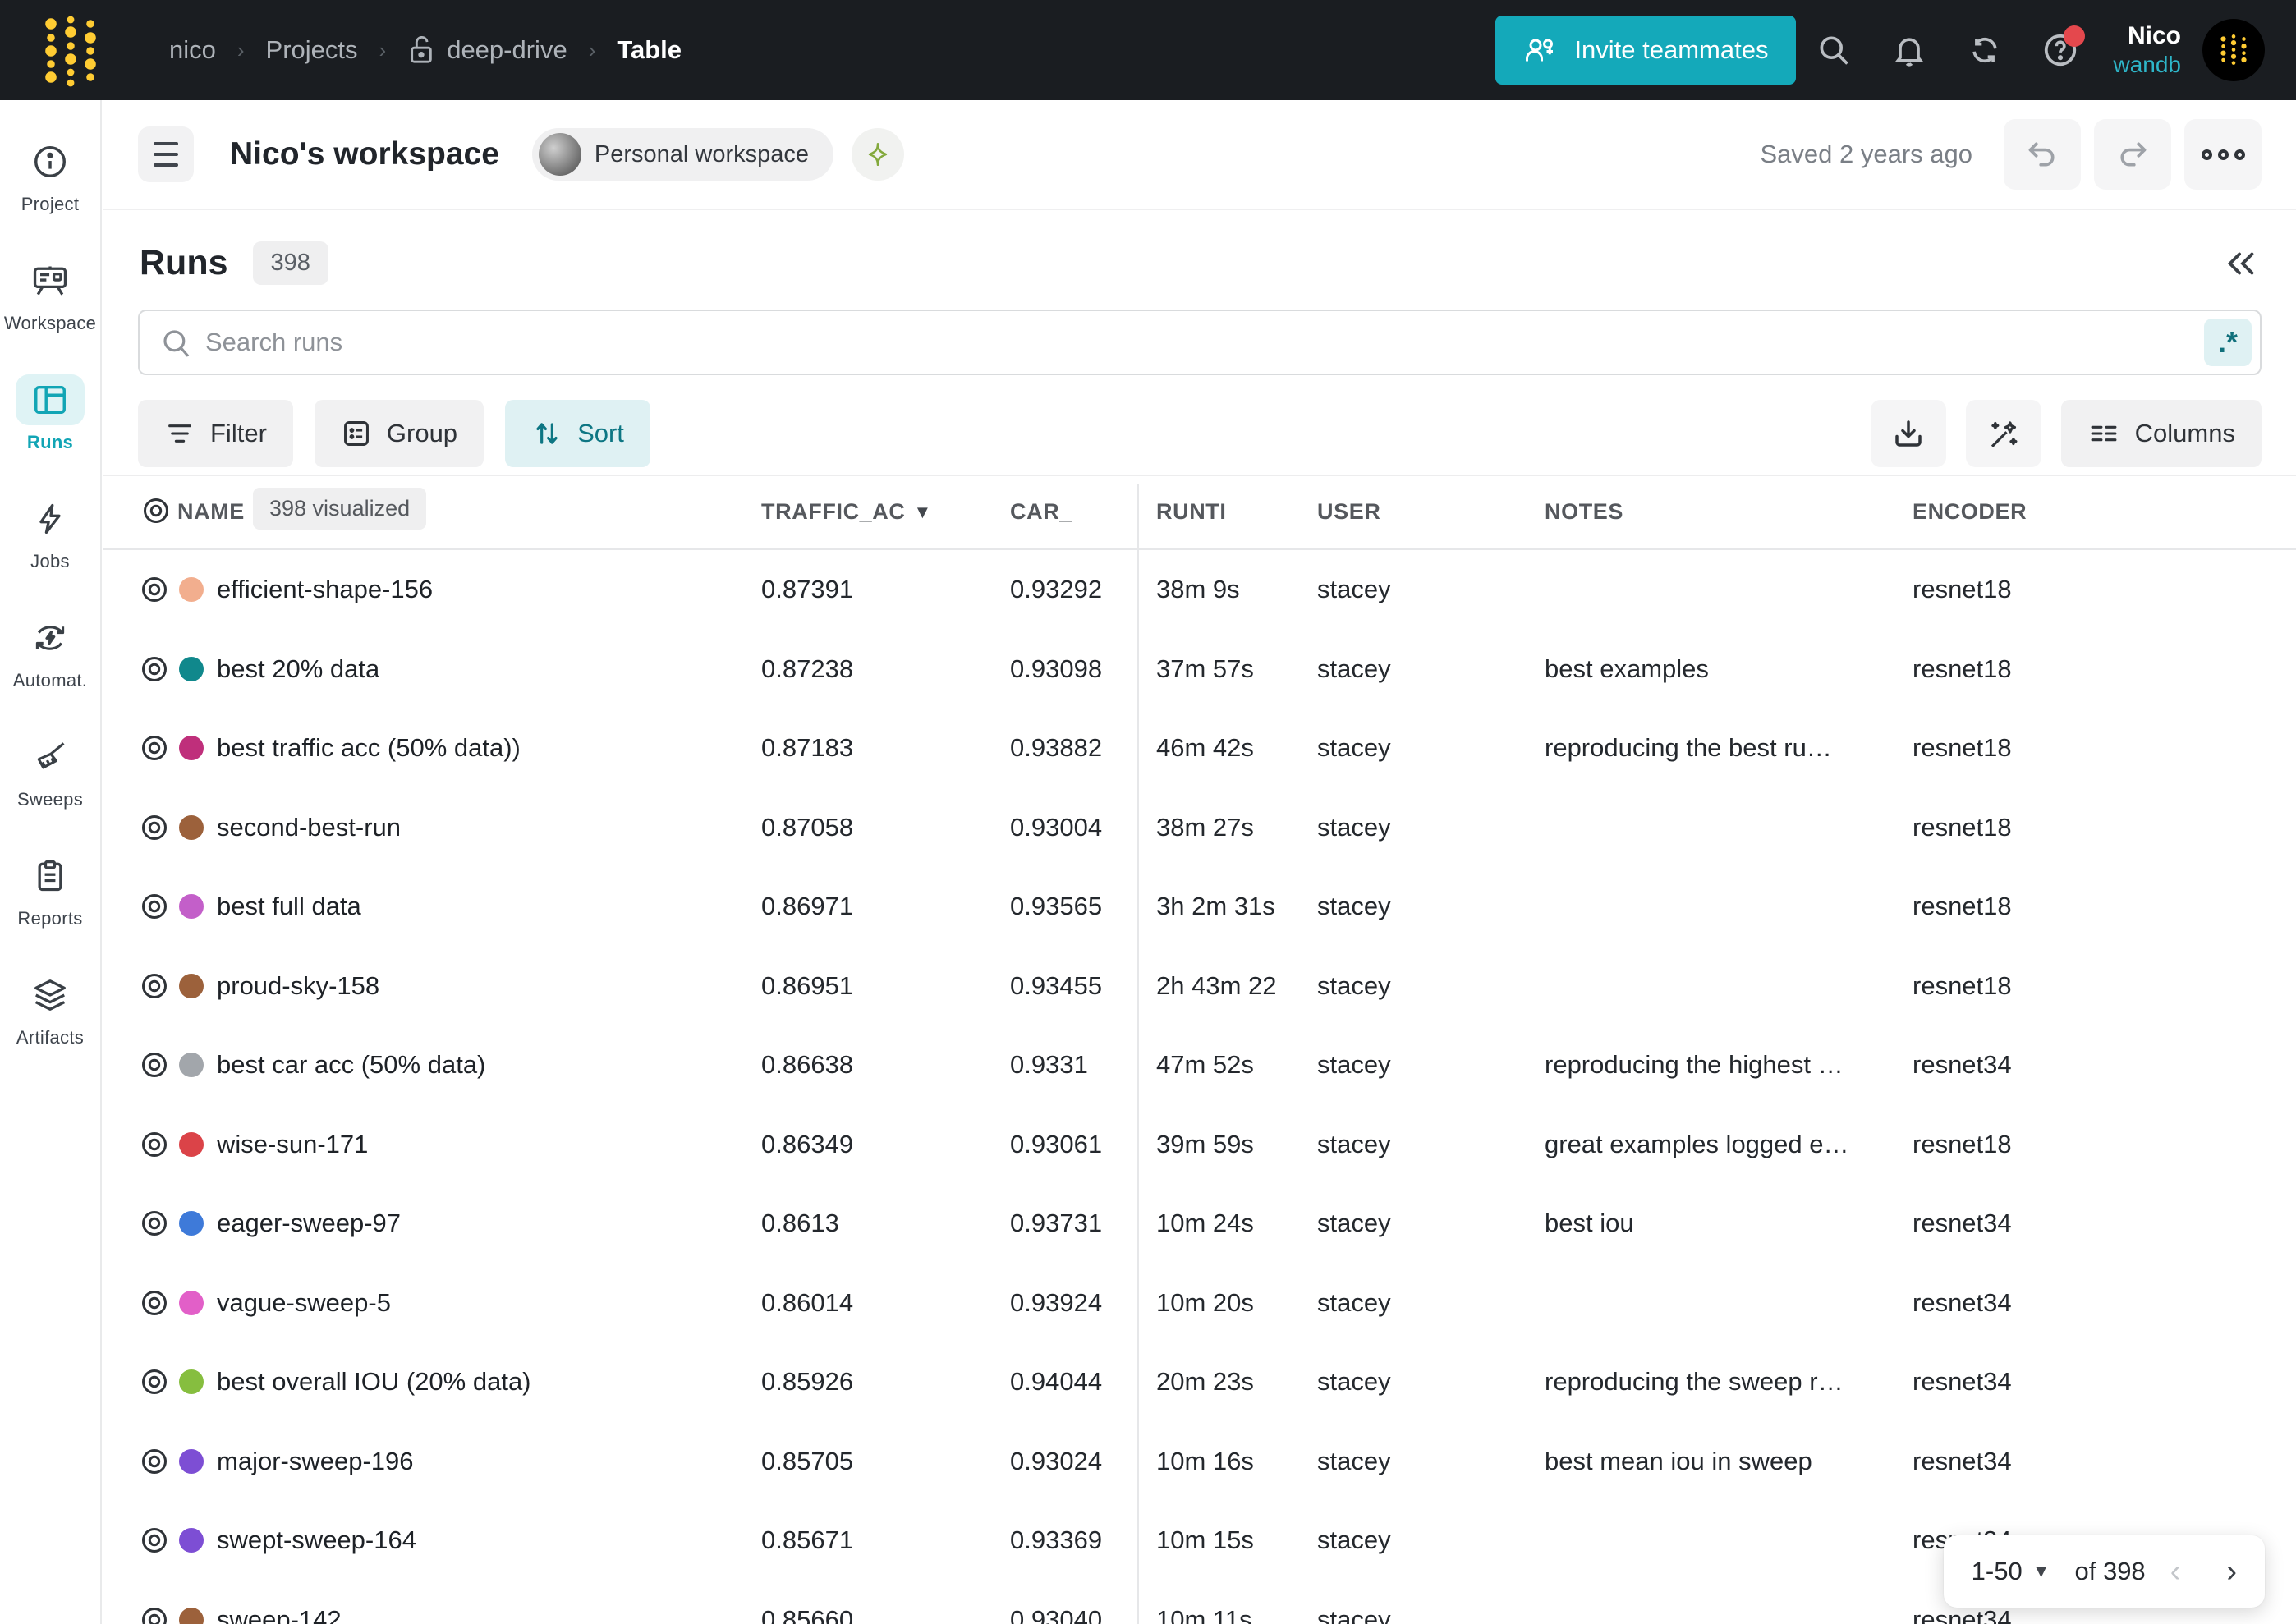 This screenshot has width=2296, height=1624. Describe the element at coordinates (304, 1302) in the screenshot. I see `run-name: vague-sweep-5` at that location.